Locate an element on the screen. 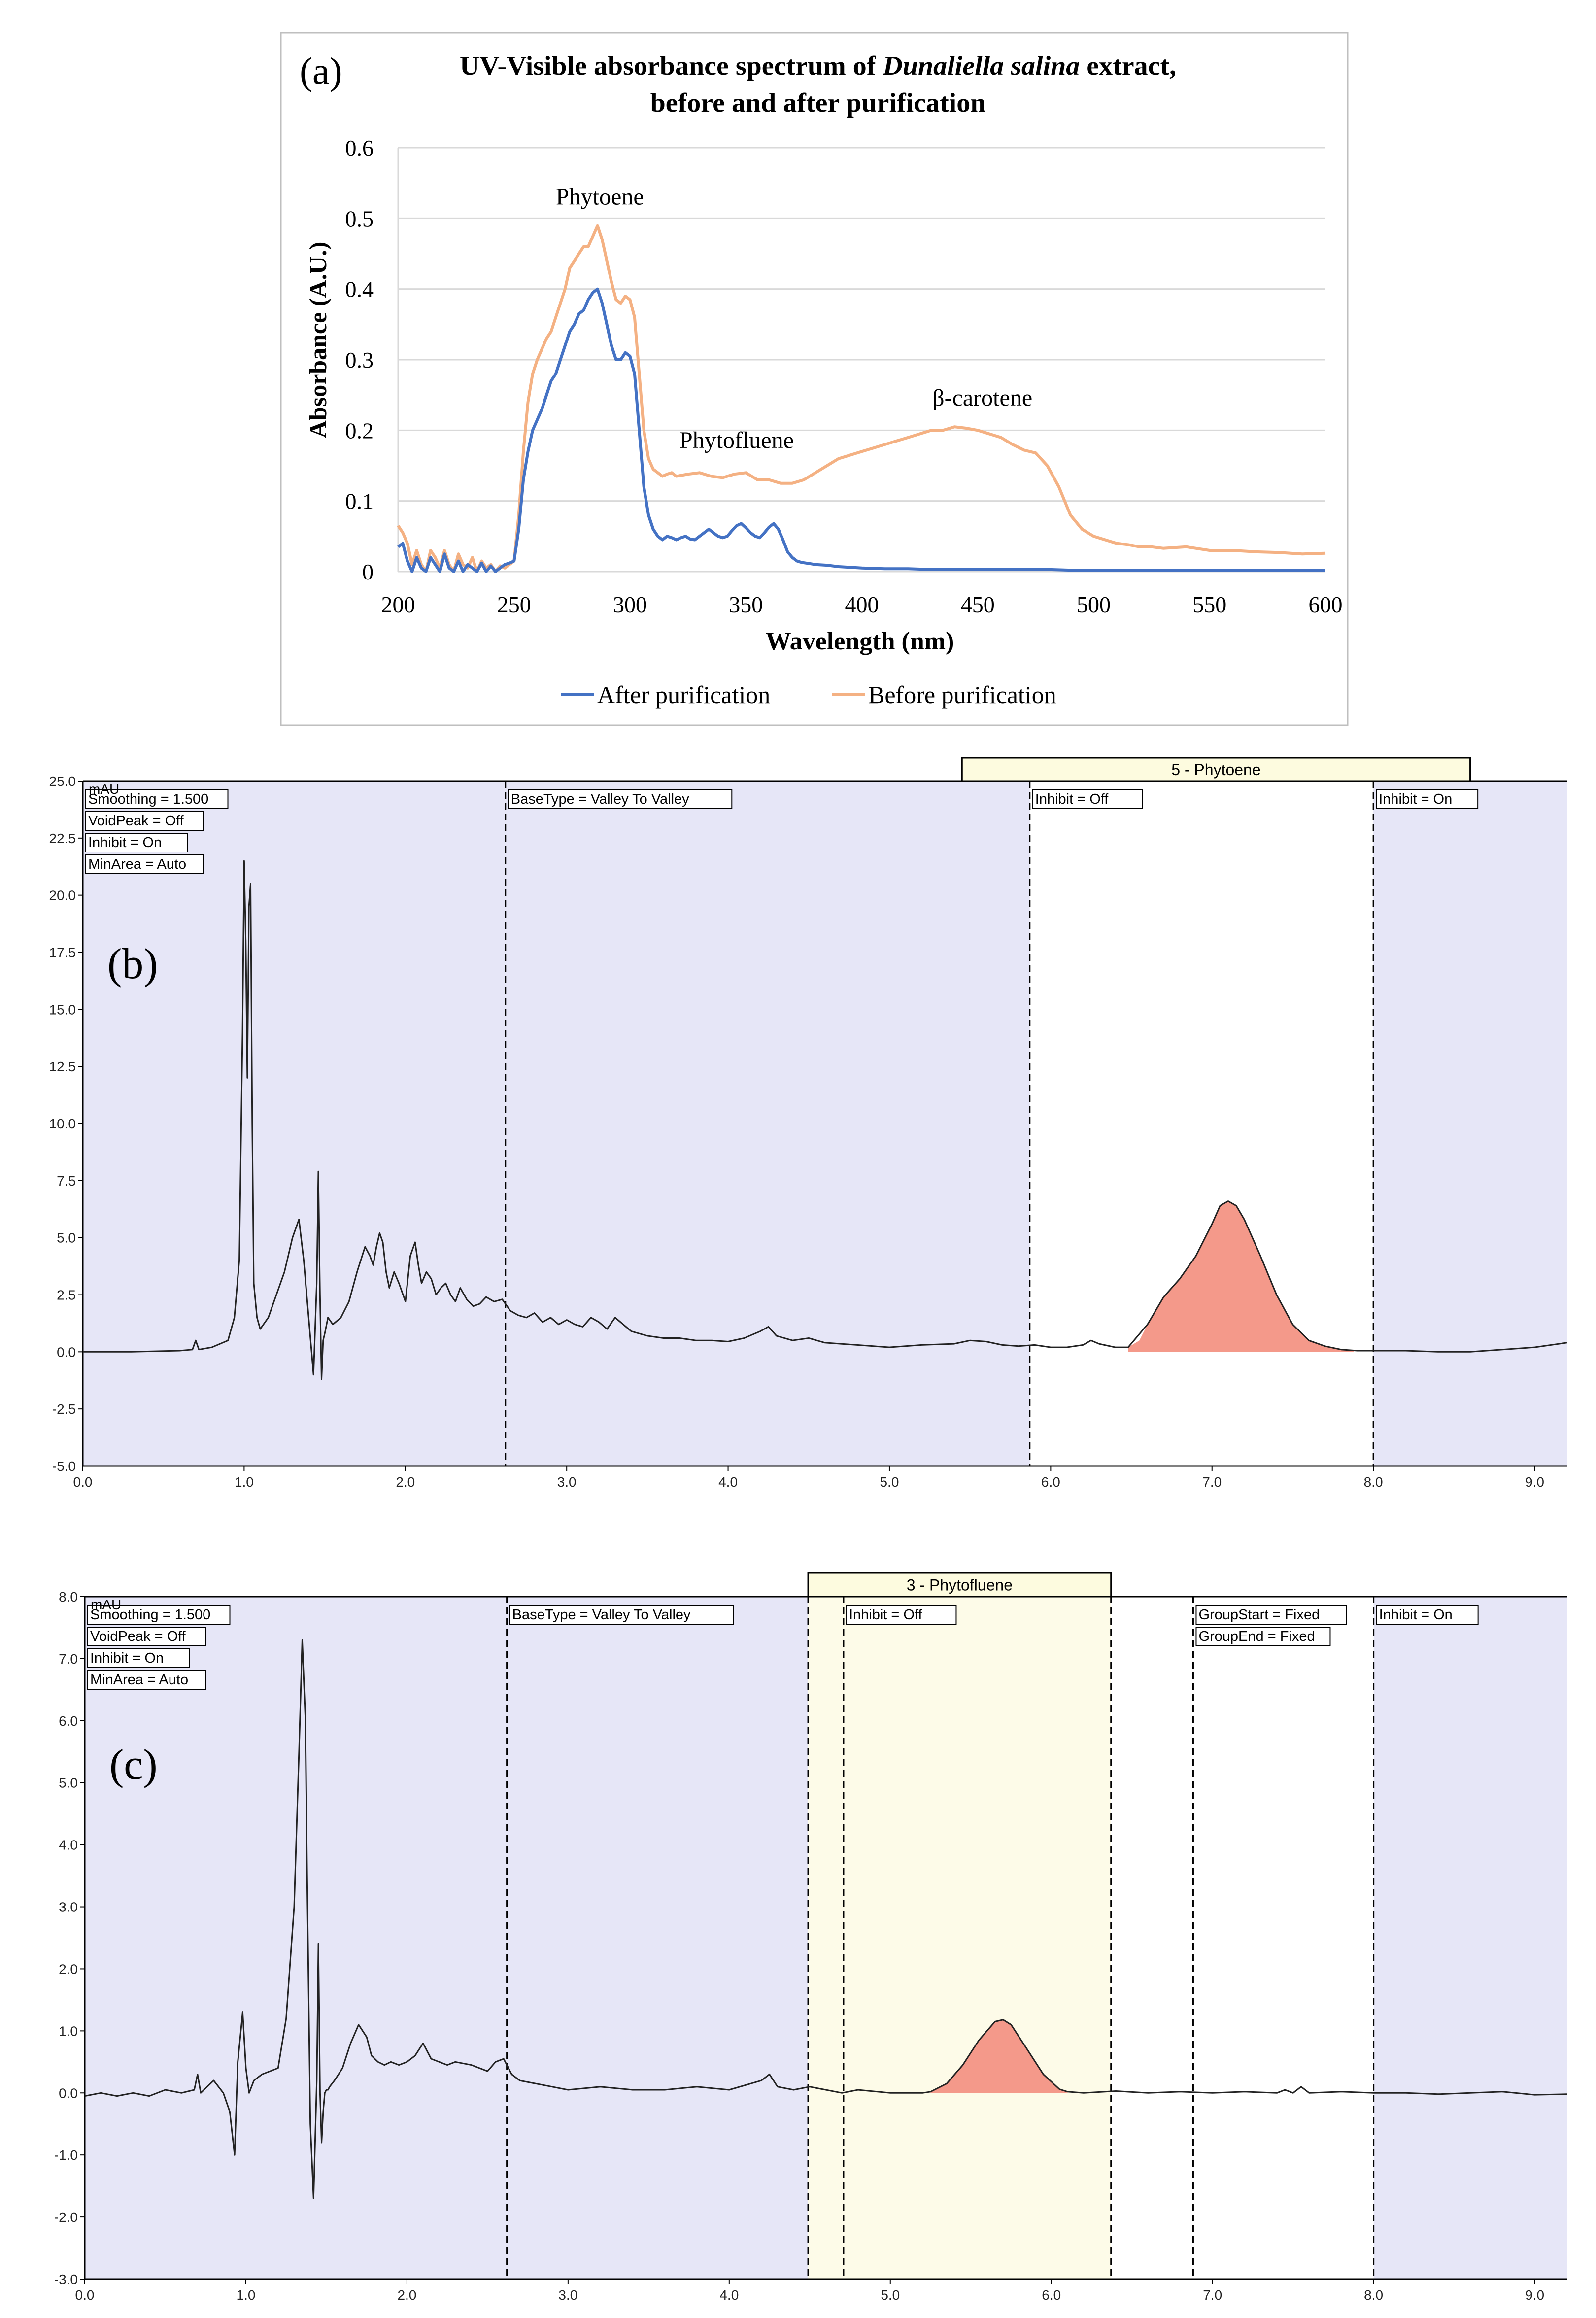  panel-b-x-tick-label: 2.0 is located at coordinates (406, 1482).